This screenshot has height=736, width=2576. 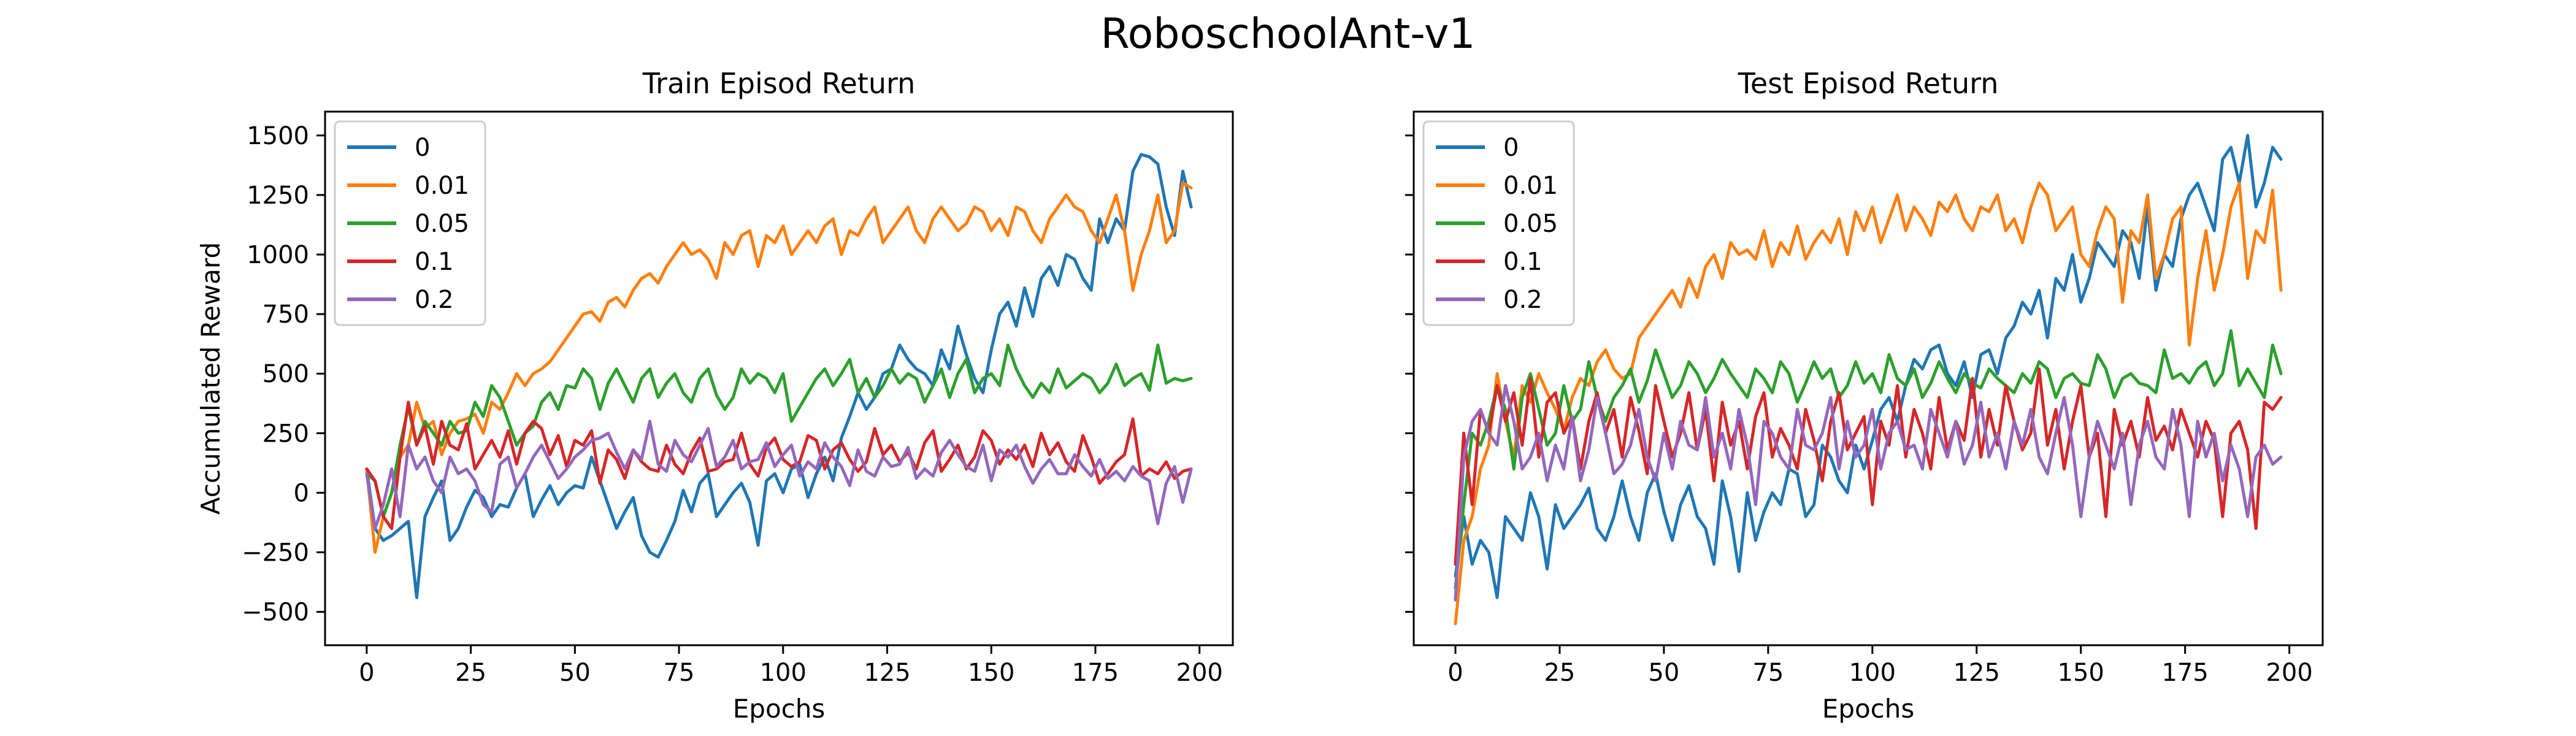 What do you see at coordinates (2081, 673) in the screenshot?
I see `test-x-tick-label: 150` at bounding box center [2081, 673].